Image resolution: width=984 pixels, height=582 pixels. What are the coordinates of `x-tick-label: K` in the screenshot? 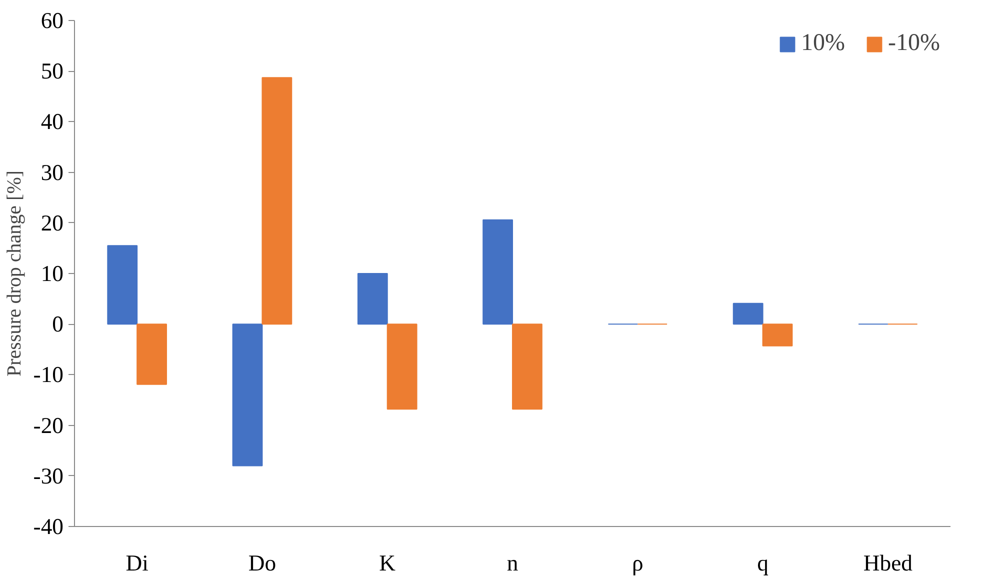 It's located at (387, 563).